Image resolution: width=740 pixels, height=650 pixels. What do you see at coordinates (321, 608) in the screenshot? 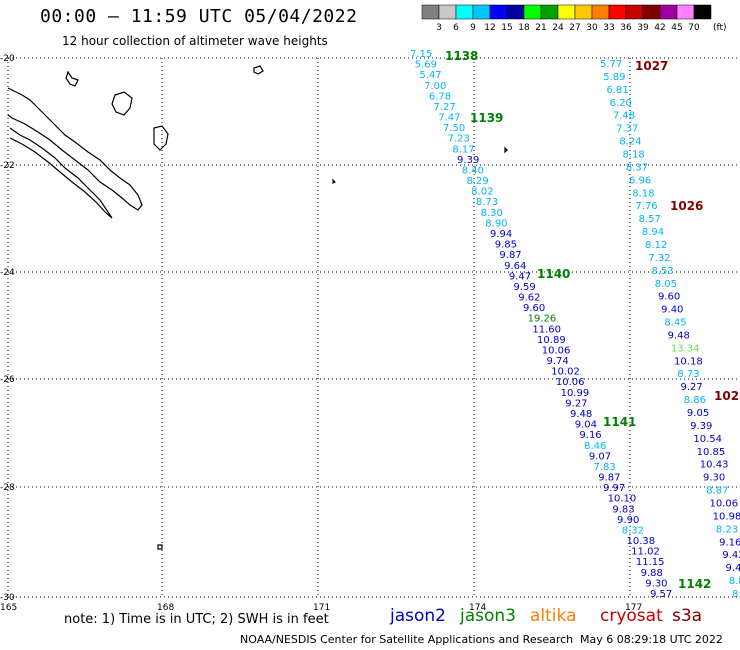
I see `lon-label: 171` at bounding box center [321, 608].